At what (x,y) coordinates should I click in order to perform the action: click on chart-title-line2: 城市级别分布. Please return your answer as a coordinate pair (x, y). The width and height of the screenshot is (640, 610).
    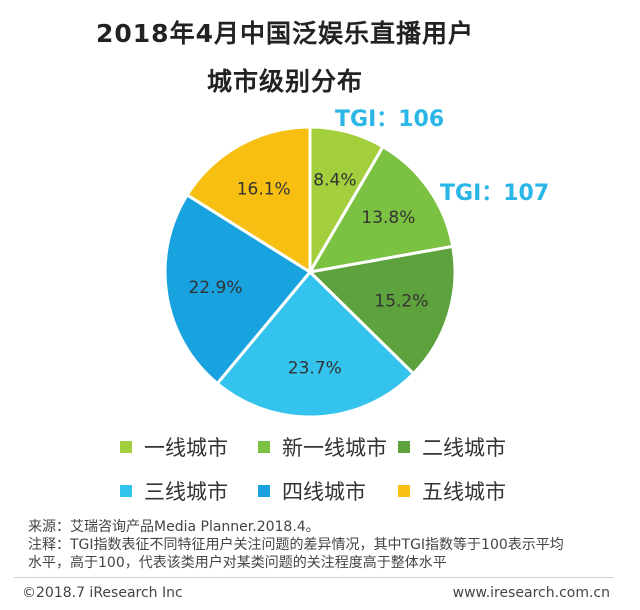
    Looking at the image, I should click on (284, 81).